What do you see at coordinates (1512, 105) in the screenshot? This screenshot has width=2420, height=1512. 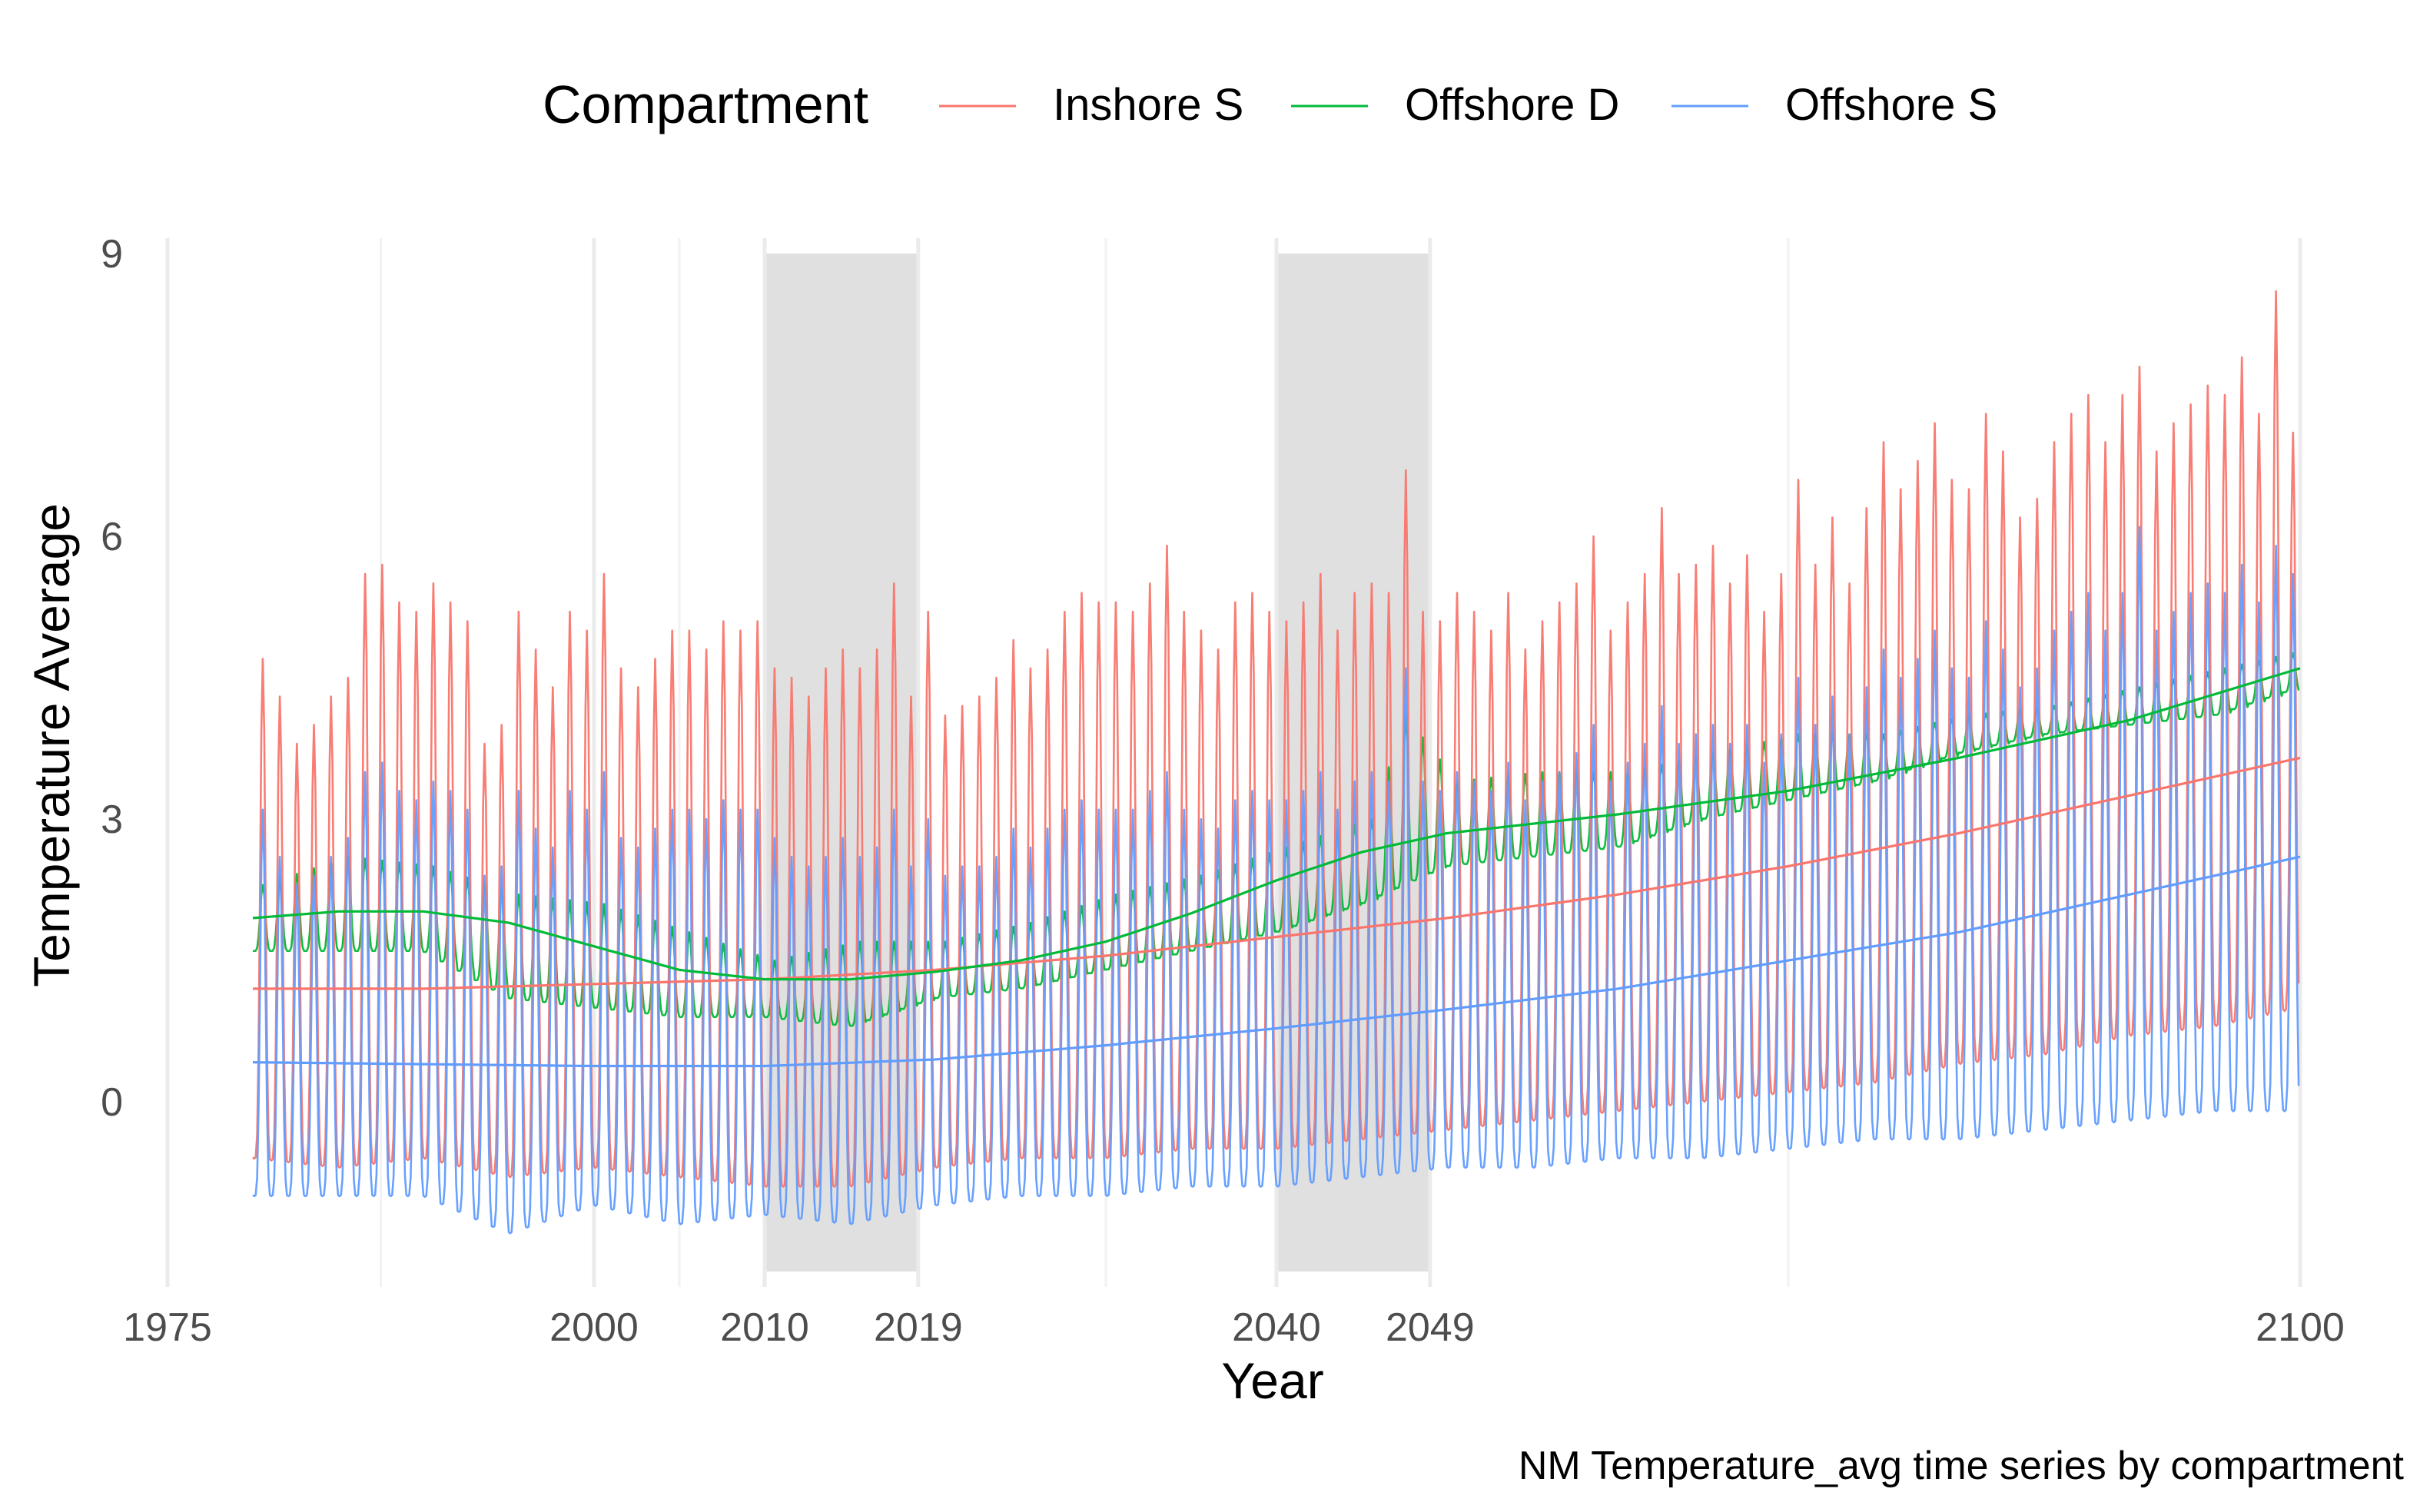 I see `legend-label-offshore-d: Offshore D` at bounding box center [1512, 105].